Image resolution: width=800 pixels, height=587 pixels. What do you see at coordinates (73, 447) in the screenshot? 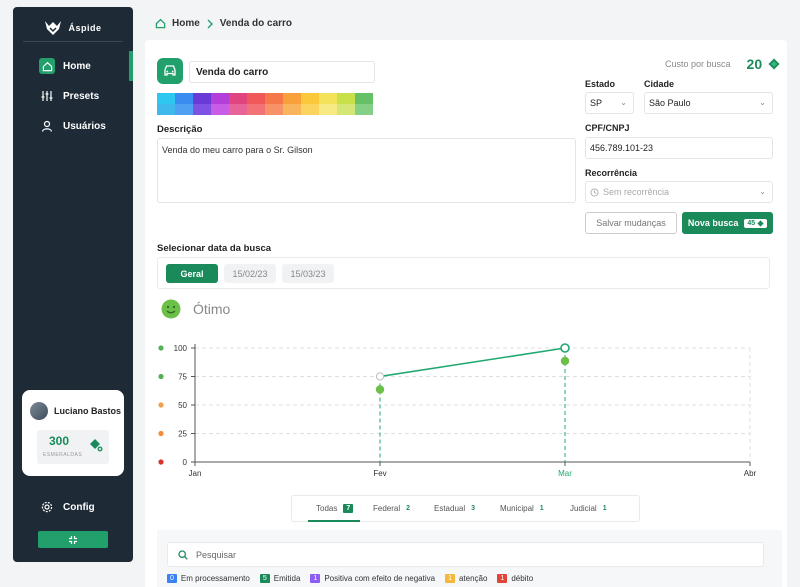
I see `gems-balance: 300 ESMERALDAS` at bounding box center [73, 447].